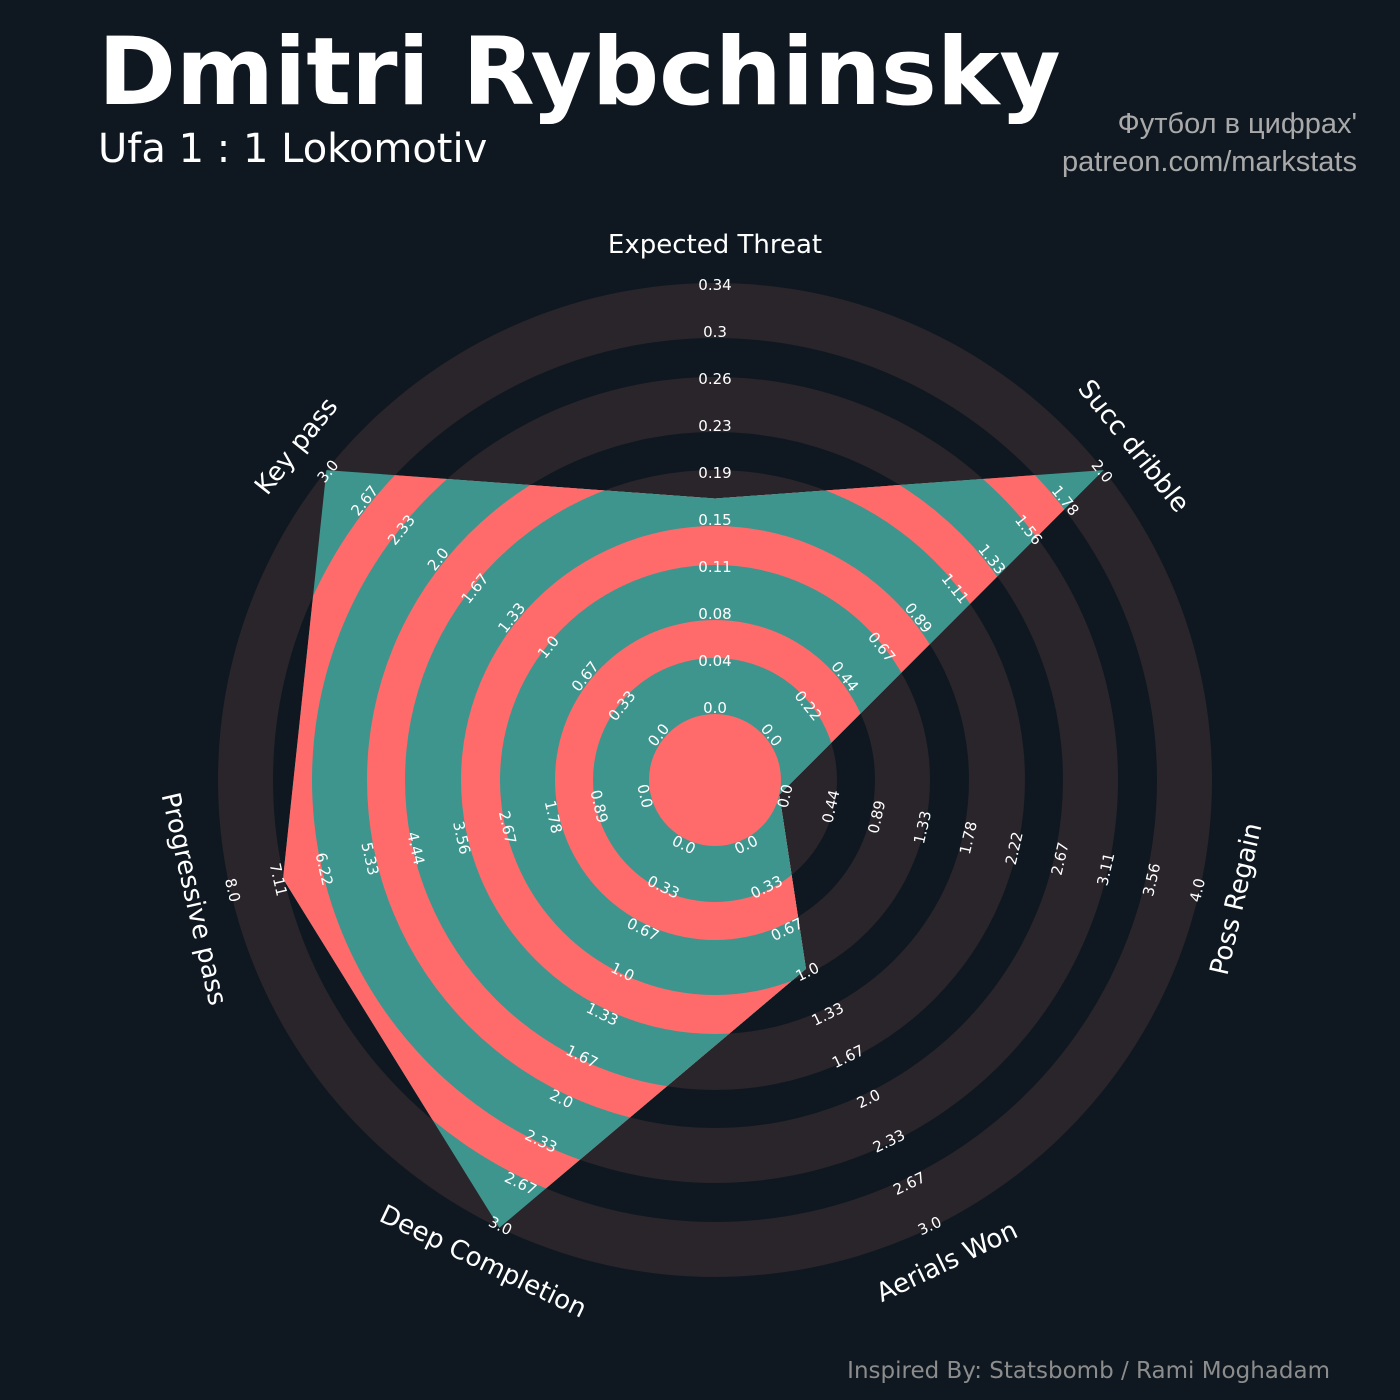 The height and width of the screenshot is (1400, 1400). Describe the element at coordinates (714, 661) in the screenshot. I see `tick-label: 0.04` at that location.